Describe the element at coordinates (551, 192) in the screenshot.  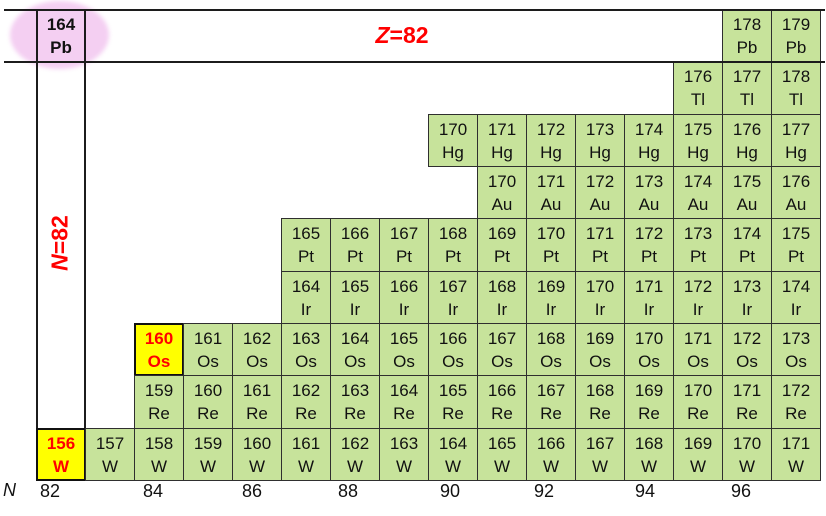
I see `isotope-171-au: 171 Au` at that location.